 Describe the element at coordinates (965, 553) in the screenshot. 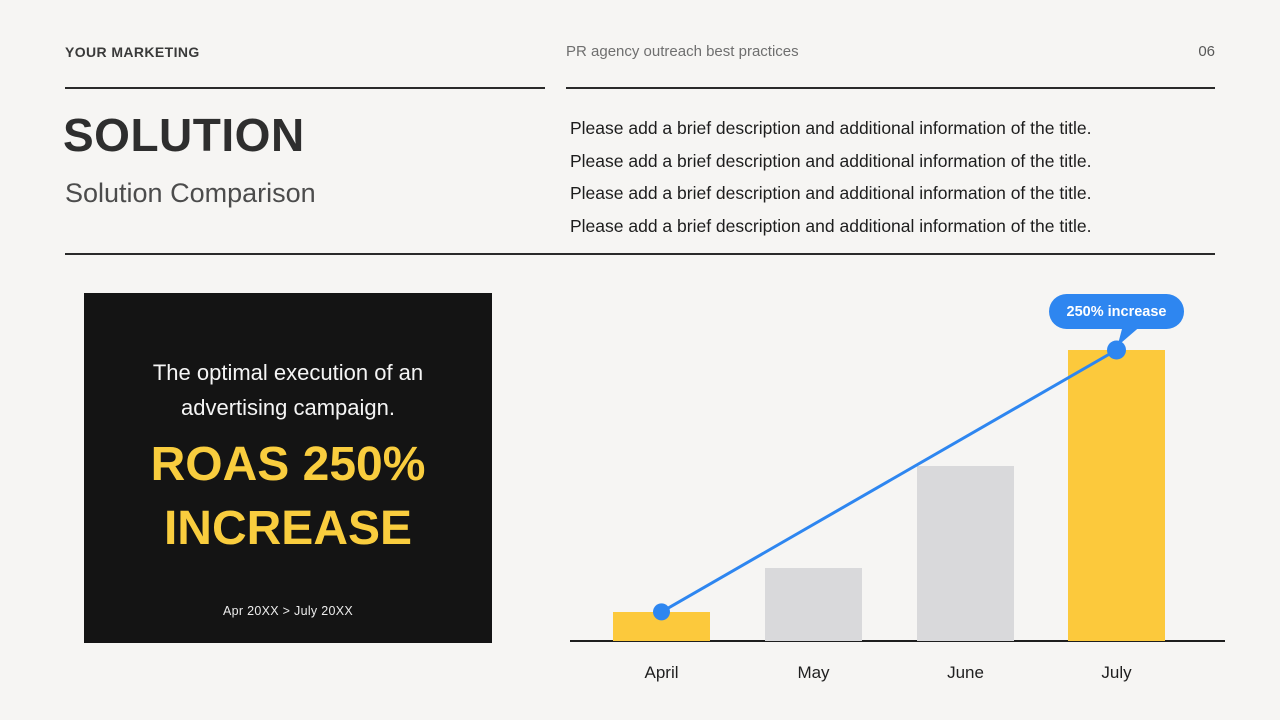

I see `chart-bar-june` at that location.